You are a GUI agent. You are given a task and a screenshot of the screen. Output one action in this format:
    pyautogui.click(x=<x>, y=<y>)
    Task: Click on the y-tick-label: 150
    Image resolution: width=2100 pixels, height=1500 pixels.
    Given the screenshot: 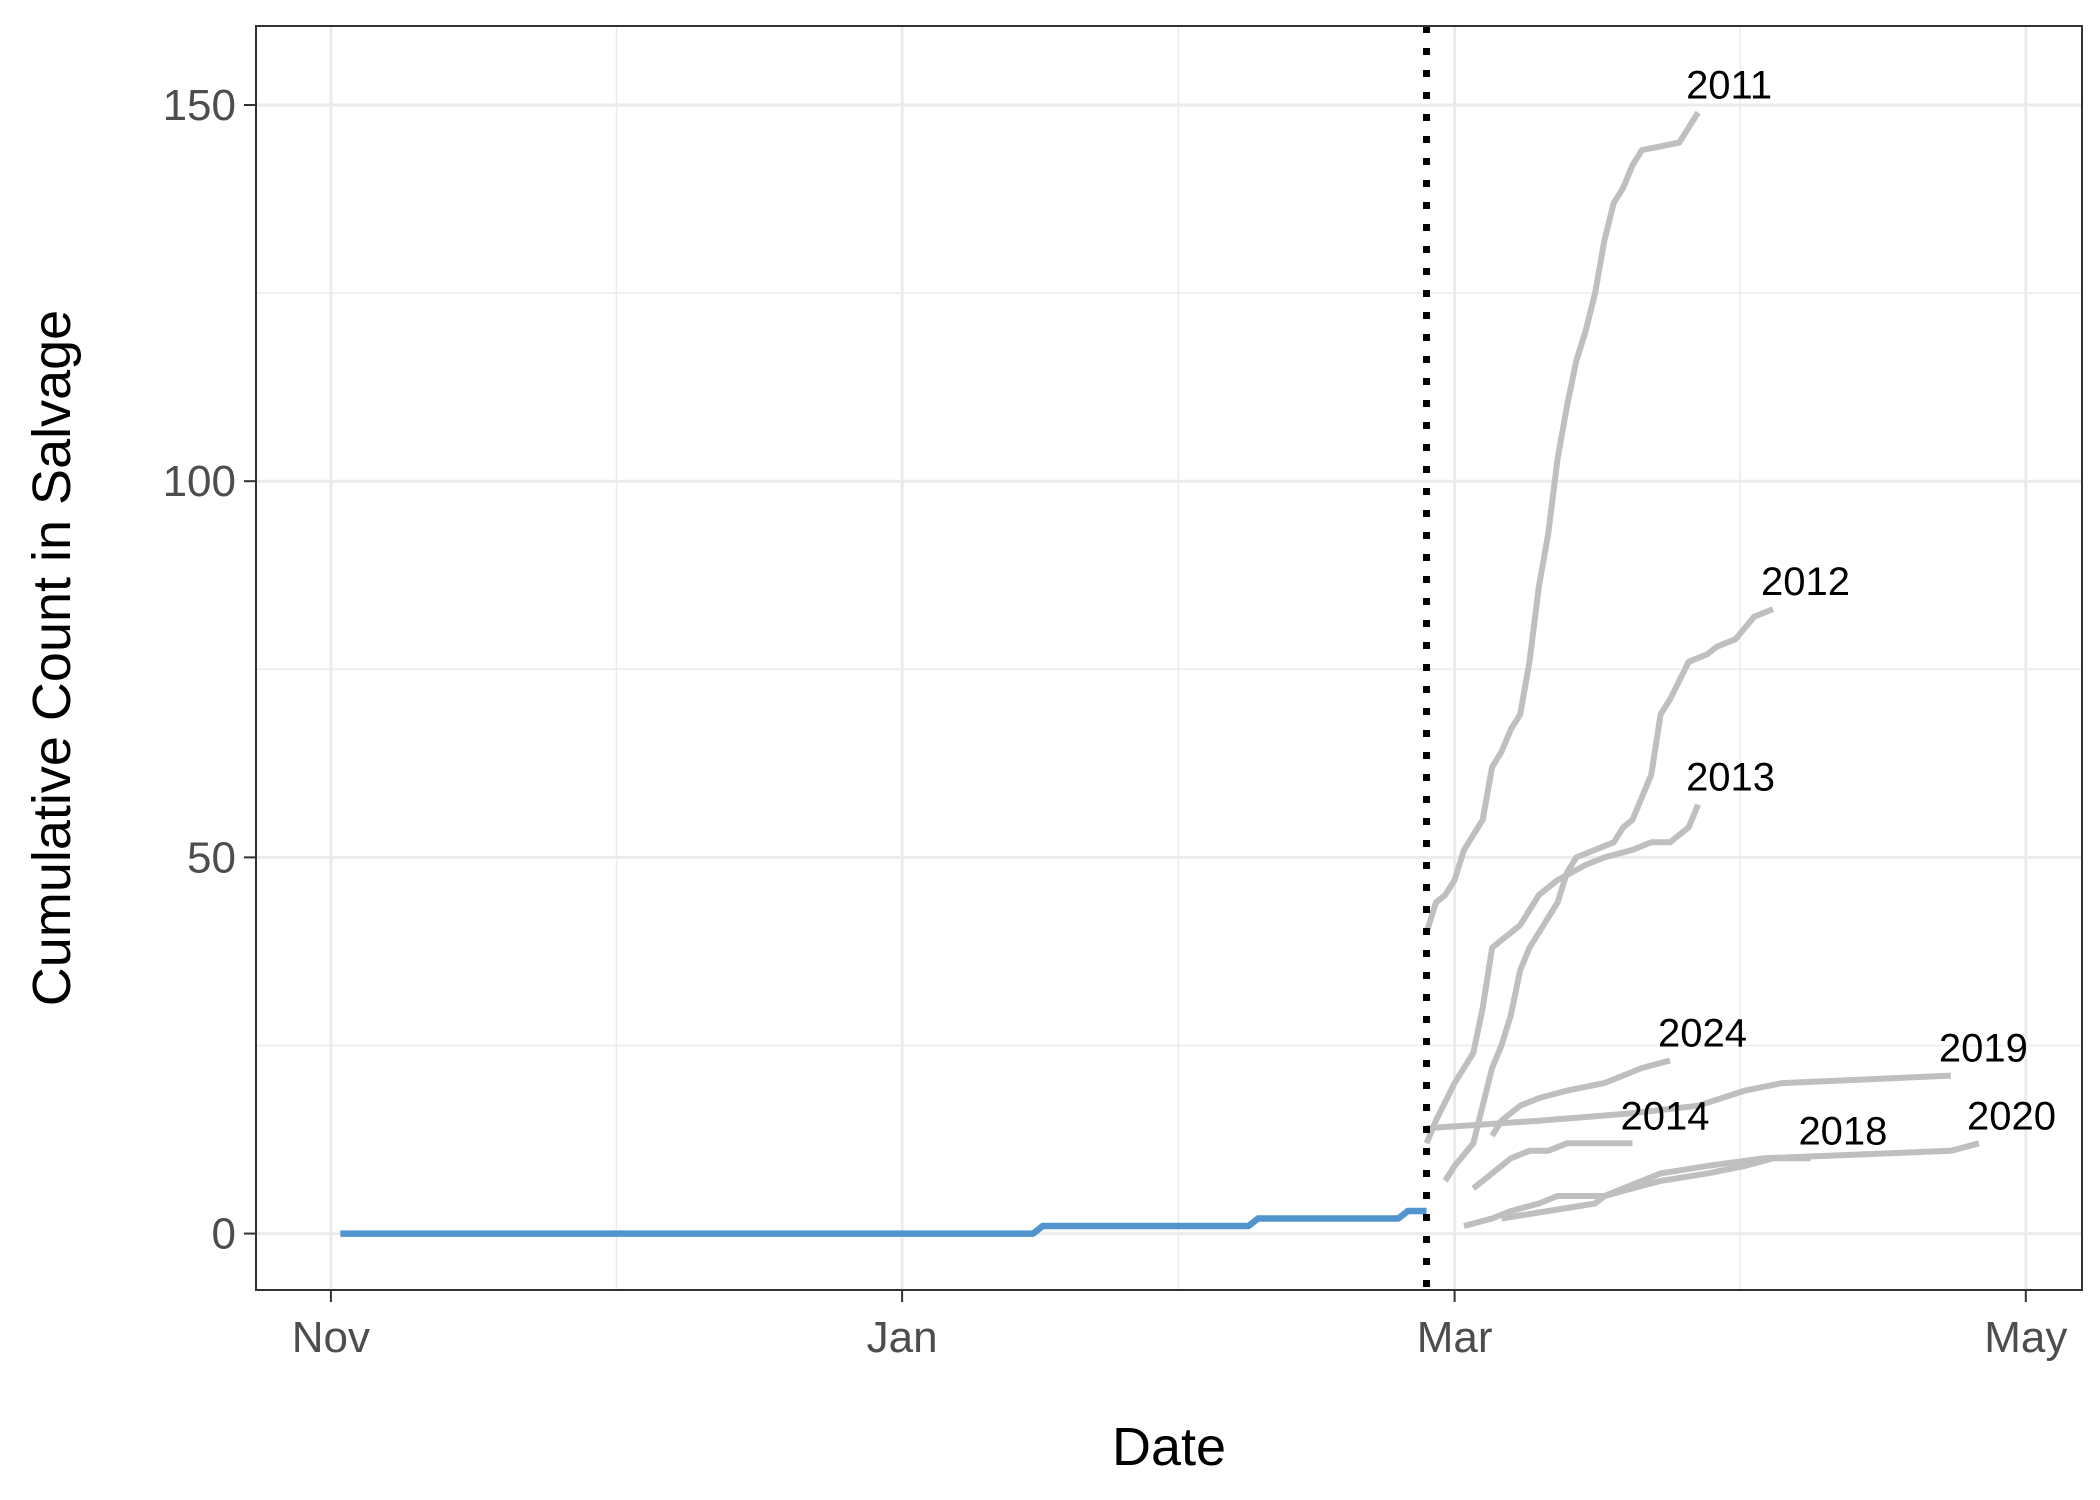 What is the action you would take?
    pyautogui.click(x=199, y=105)
    